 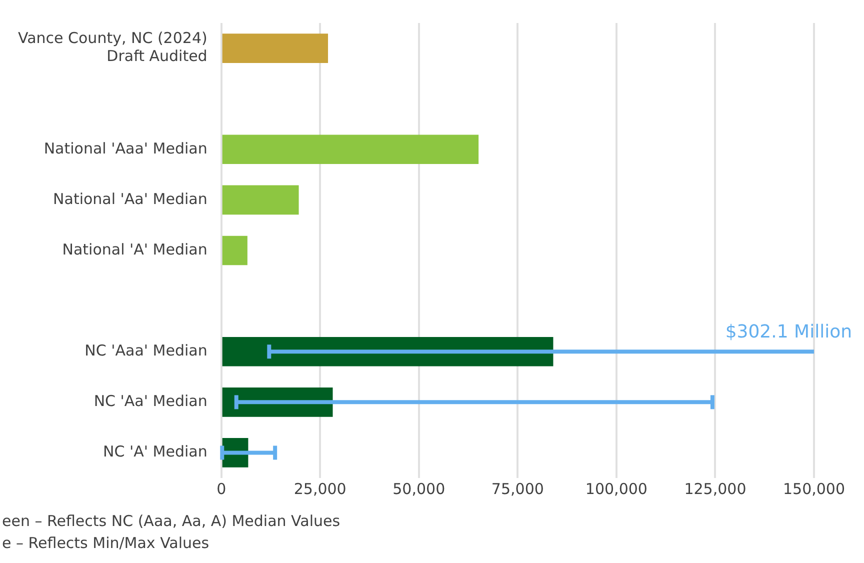 I want to click on x-tick-label: 100,000, so click(x=616, y=489).